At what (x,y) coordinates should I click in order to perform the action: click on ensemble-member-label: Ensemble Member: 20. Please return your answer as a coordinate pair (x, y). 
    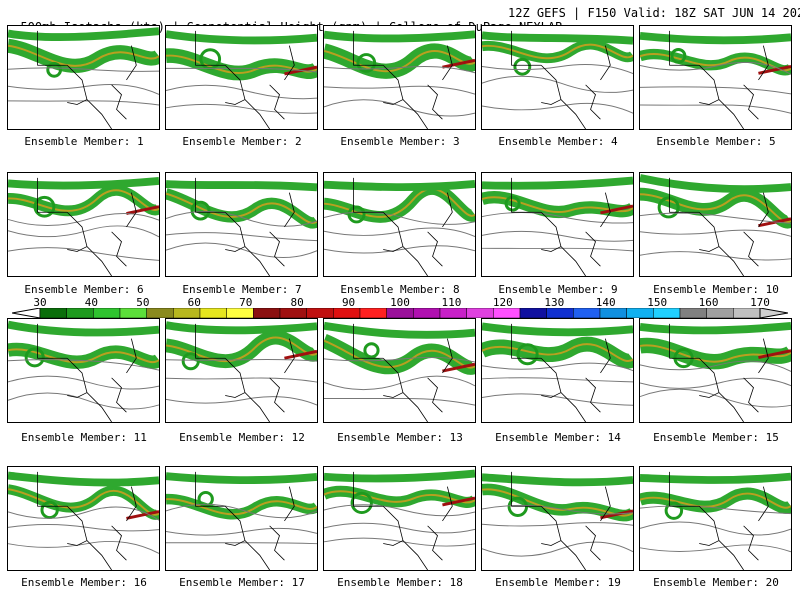
    Looking at the image, I should click on (716, 582).